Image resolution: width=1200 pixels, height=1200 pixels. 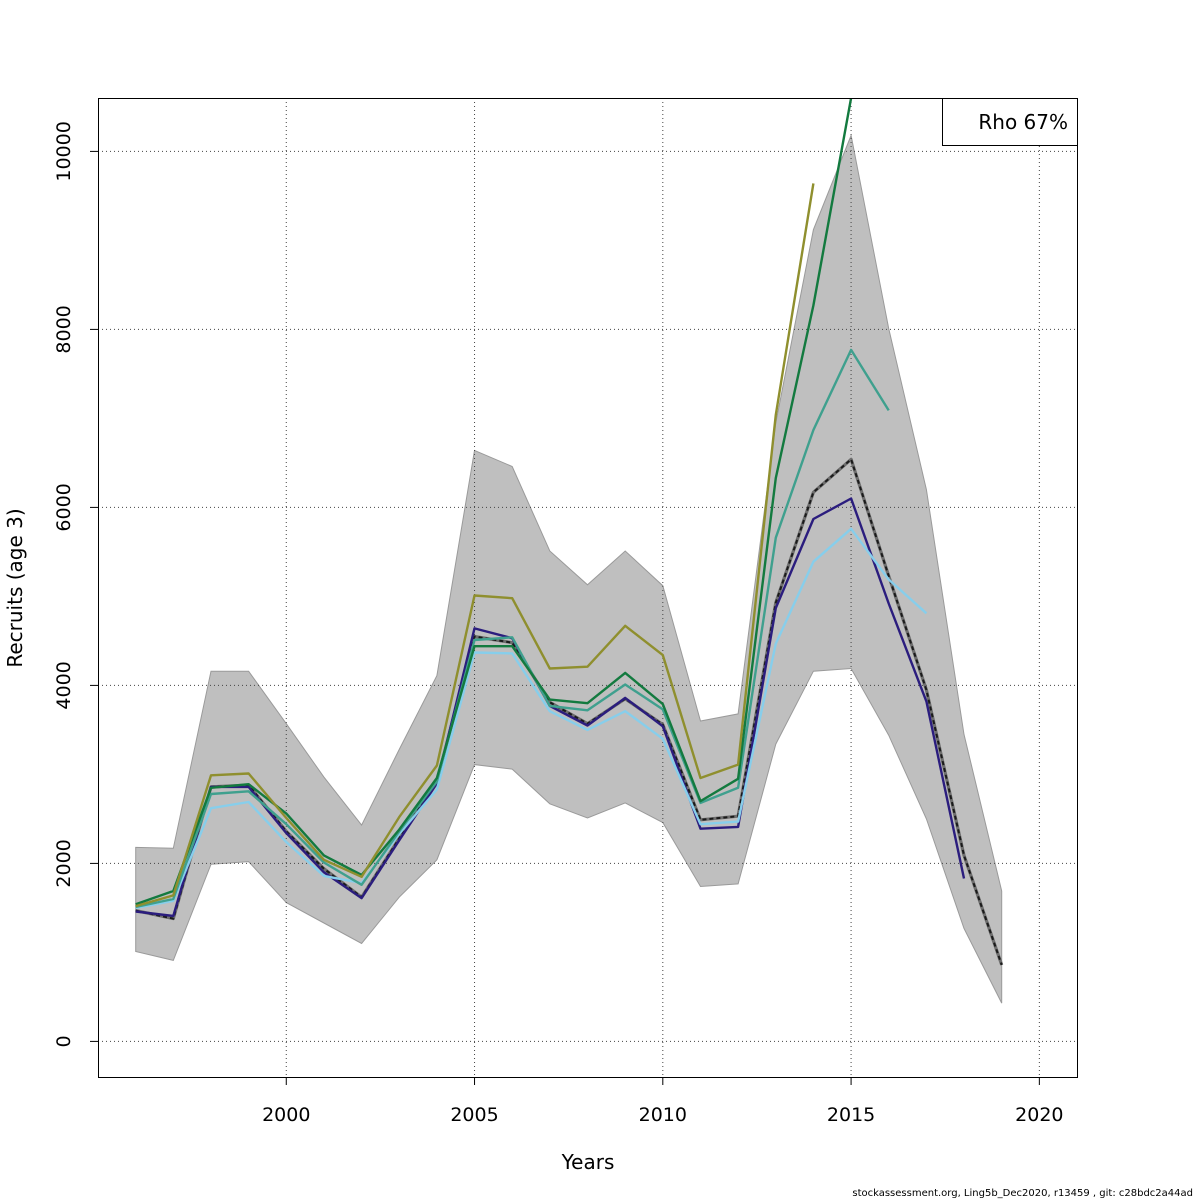 What do you see at coordinates (64, 1041) in the screenshot?
I see `y-tick-label: 0` at bounding box center [64, 1041].